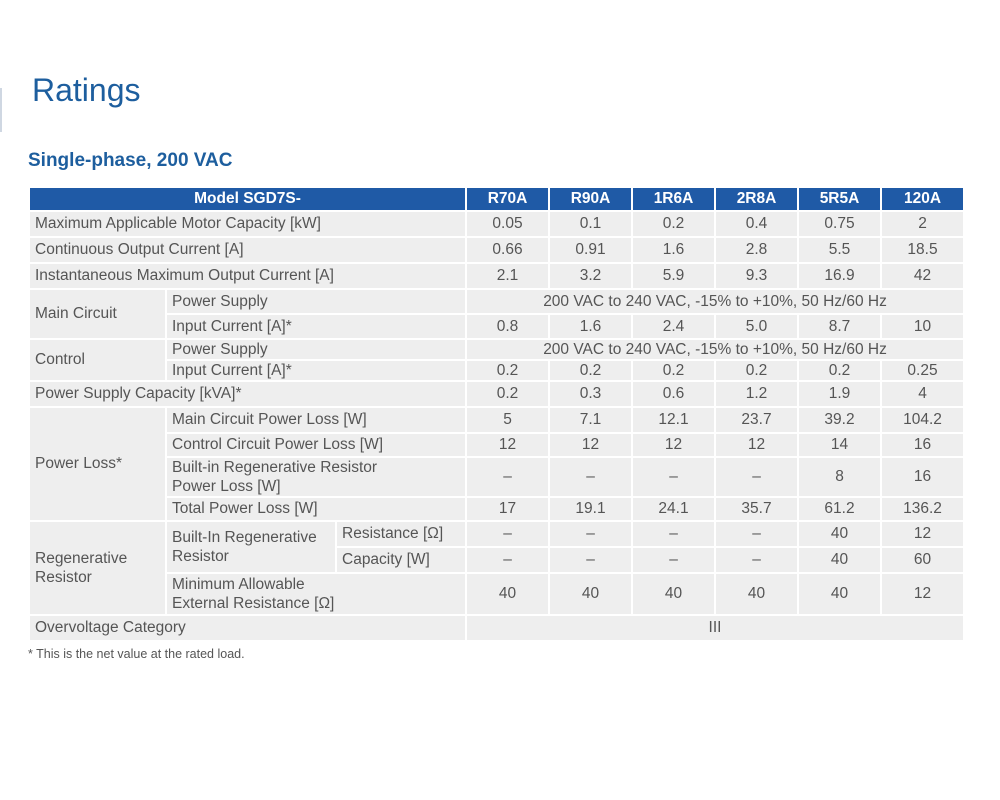 The image size is (1000, 800). What do you see at coordinates (247, 628) in the screenshot?
I see `row-label: Overvoltage Category` at bounding box center [247, 628].